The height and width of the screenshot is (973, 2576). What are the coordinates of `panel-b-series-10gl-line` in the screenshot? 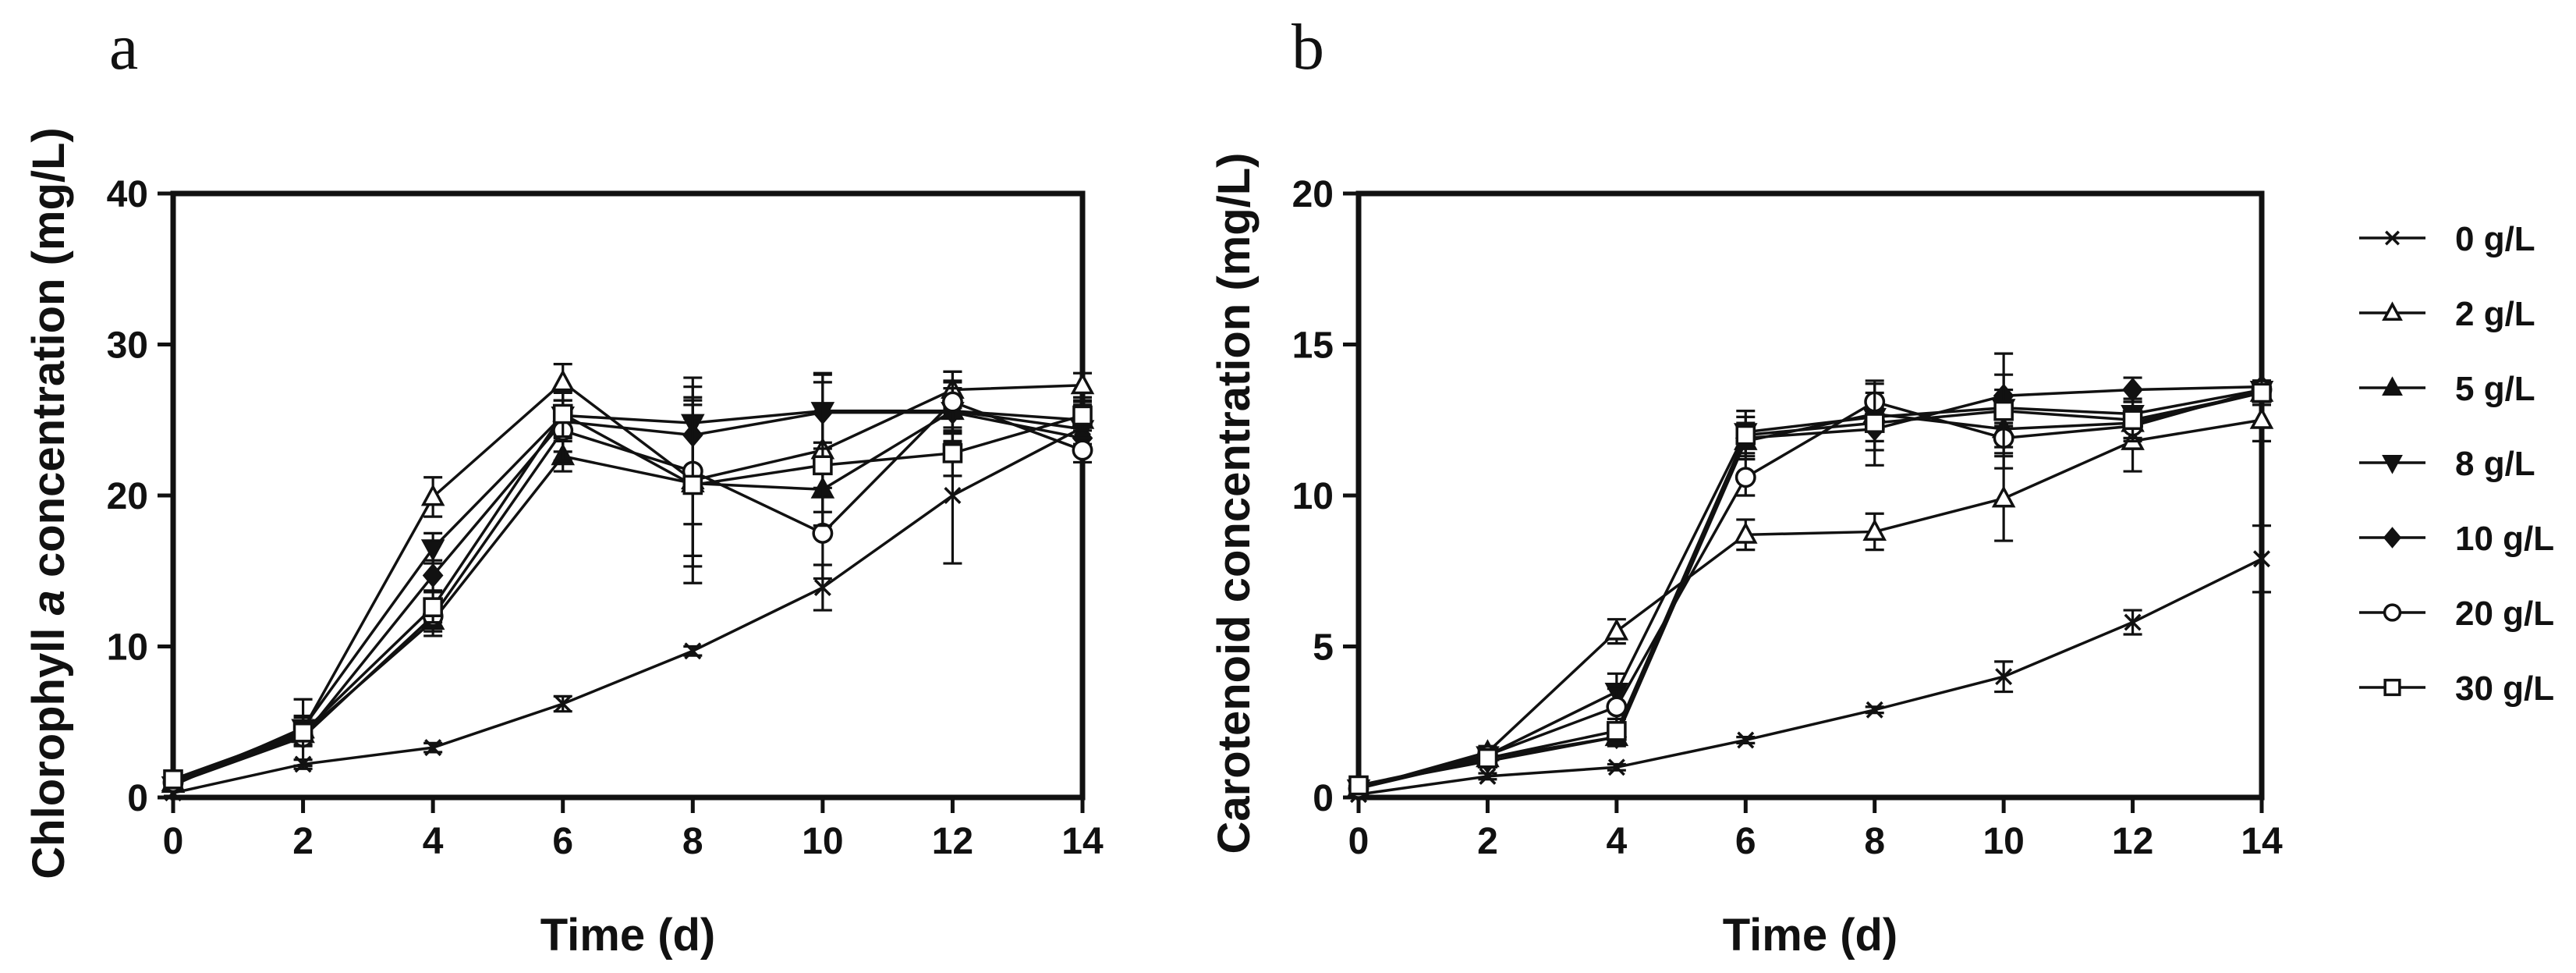 It's located at (1810, 586).